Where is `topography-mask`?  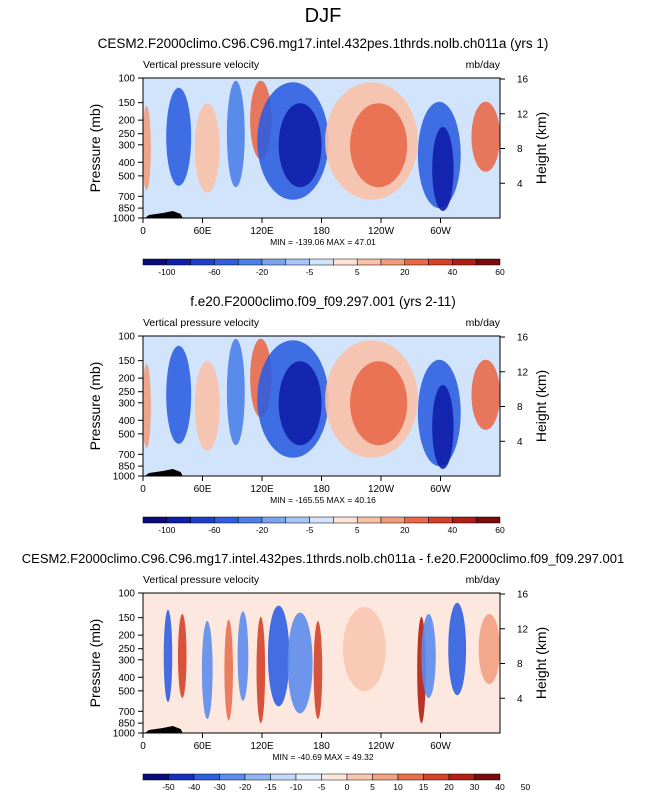
topography-mask is located at coordinates (163, 472).